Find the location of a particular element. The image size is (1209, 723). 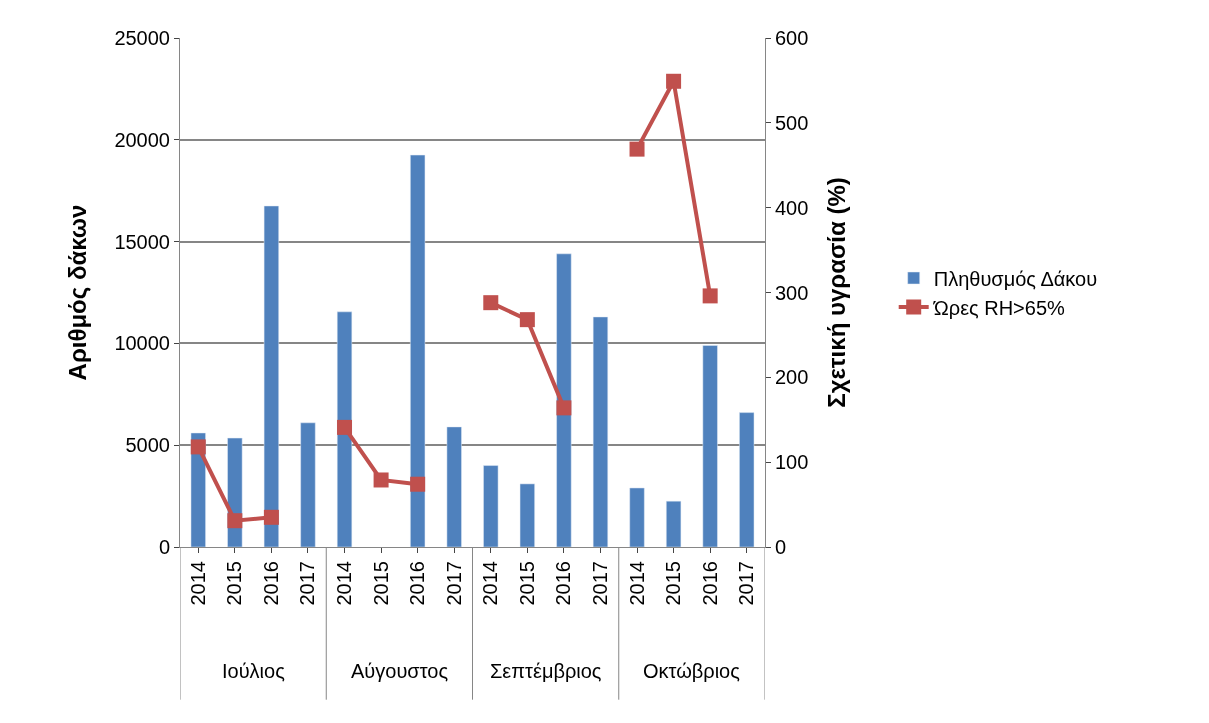

text: Αύγουστος is located at coordinates (400, 671).